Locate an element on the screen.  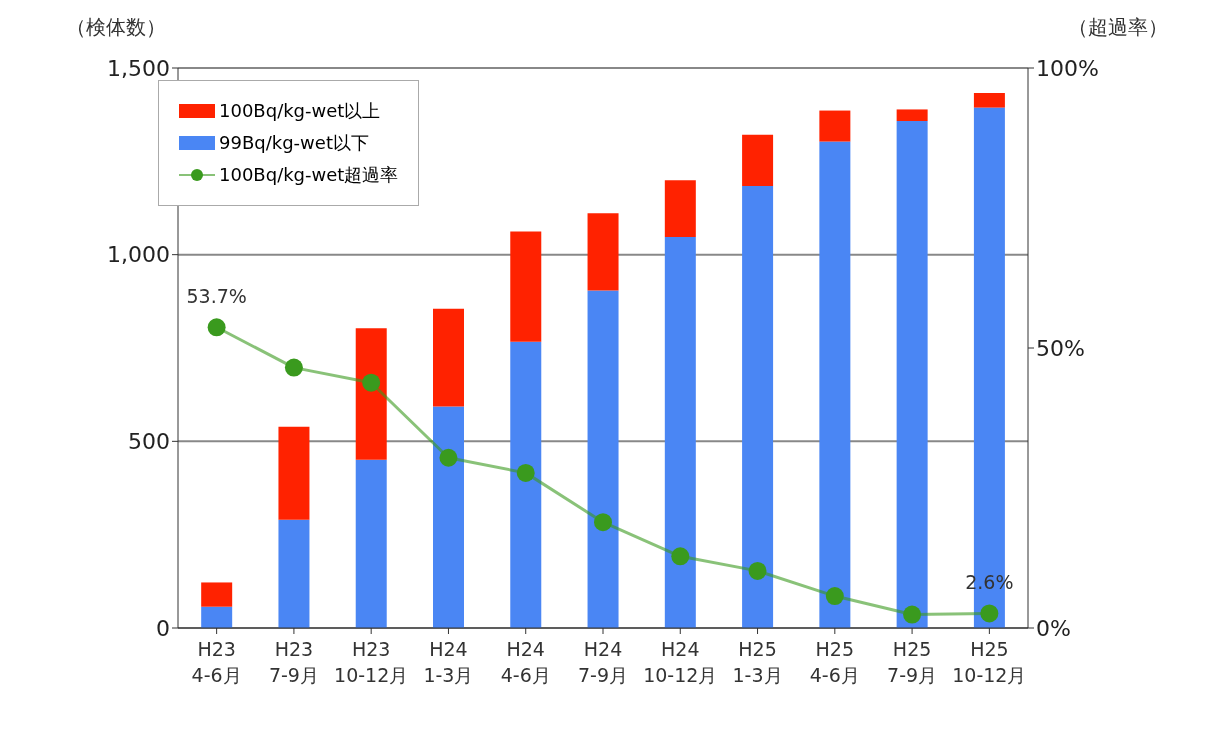
x-tick-label: H23 10-12月 is located at coordinates (371, 662).